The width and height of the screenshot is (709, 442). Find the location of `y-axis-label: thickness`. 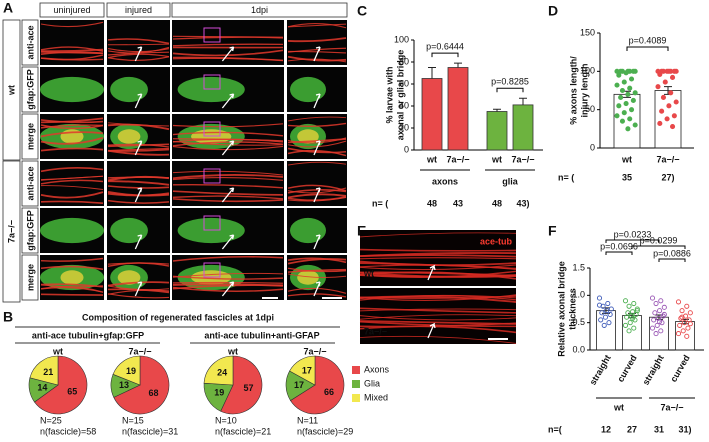

y-axis-label: thickness is located at coordinates (572, 309).